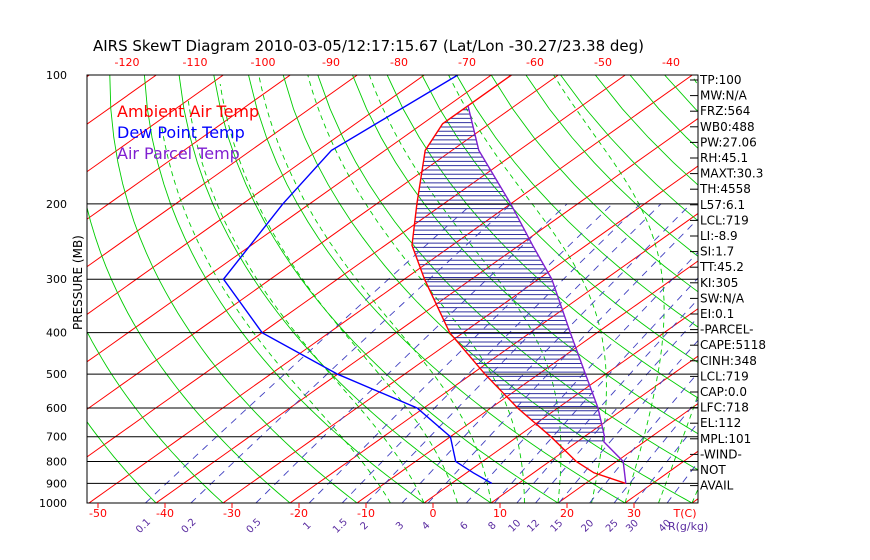  Describe the element at coordinates (400, 526) in the screenshot. I see `mixing-ratio-tick-label: 3` at that location.